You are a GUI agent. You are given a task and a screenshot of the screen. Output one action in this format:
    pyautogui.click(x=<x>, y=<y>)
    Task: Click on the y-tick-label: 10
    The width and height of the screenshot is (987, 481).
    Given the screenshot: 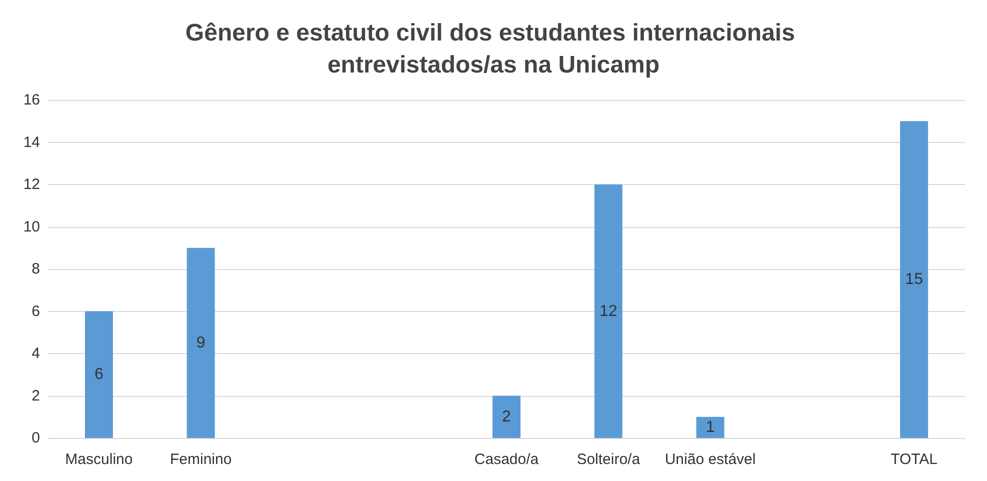 What is the action you would take?
    pyautogui.click(x=31, y=227)
    